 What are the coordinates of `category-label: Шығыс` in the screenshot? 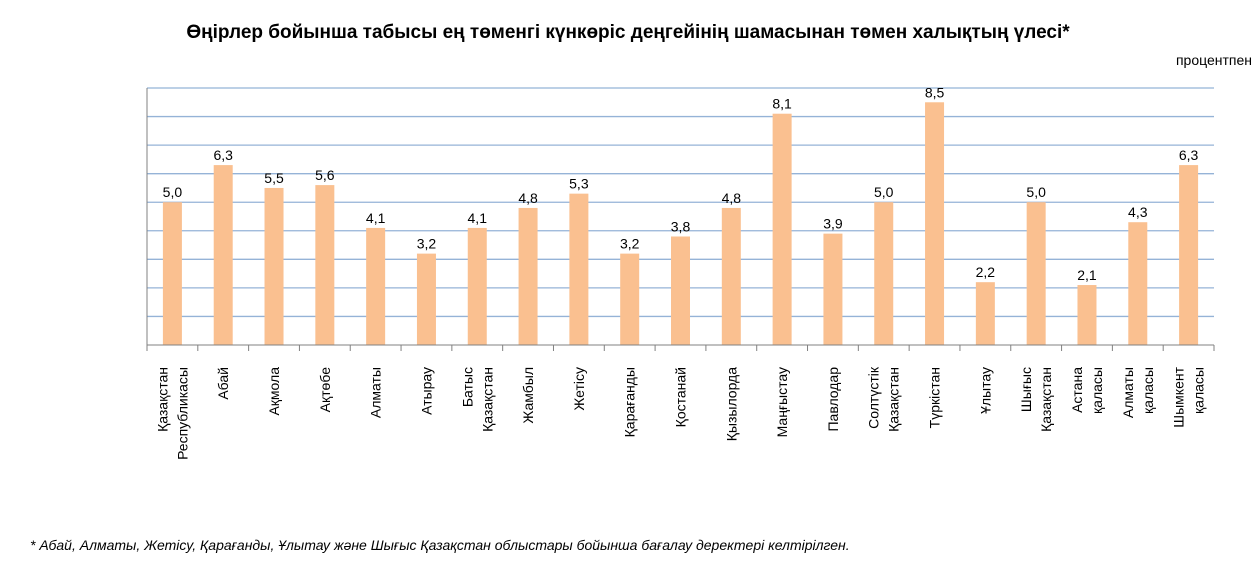 It's located at (1026, 389).